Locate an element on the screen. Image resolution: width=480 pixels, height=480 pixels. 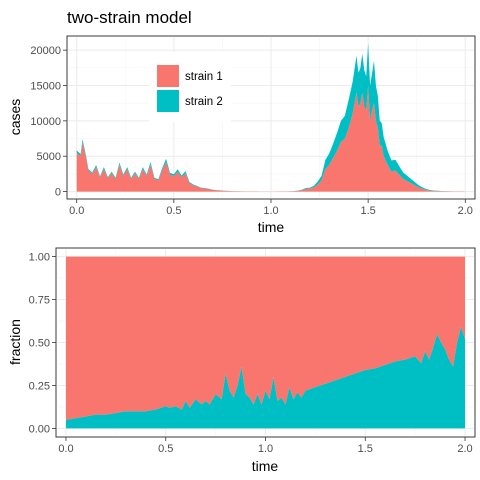
bottom-x-tick-label: 1.5 is located at coordinates (365, 449).